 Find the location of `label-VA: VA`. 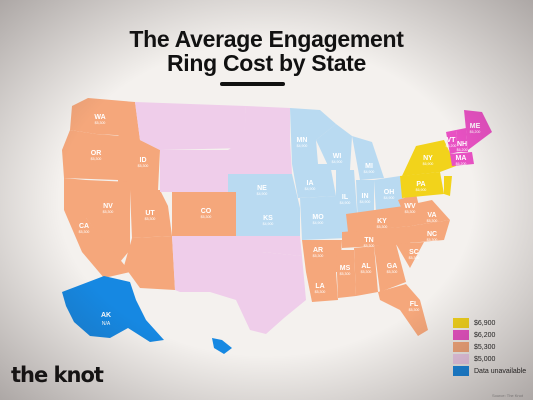

label-VA: VA is located at coordinates (431, 215).